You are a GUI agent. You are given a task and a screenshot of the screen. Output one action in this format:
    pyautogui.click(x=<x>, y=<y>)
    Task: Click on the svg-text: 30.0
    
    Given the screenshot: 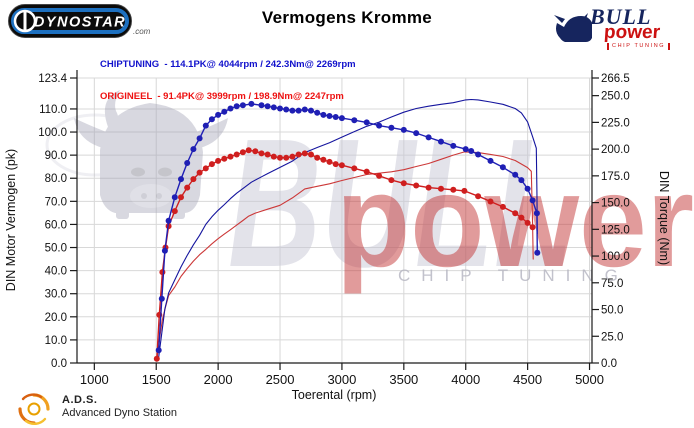 What is the action you would take?
    pyautogui.click(x=56, y=295)
    